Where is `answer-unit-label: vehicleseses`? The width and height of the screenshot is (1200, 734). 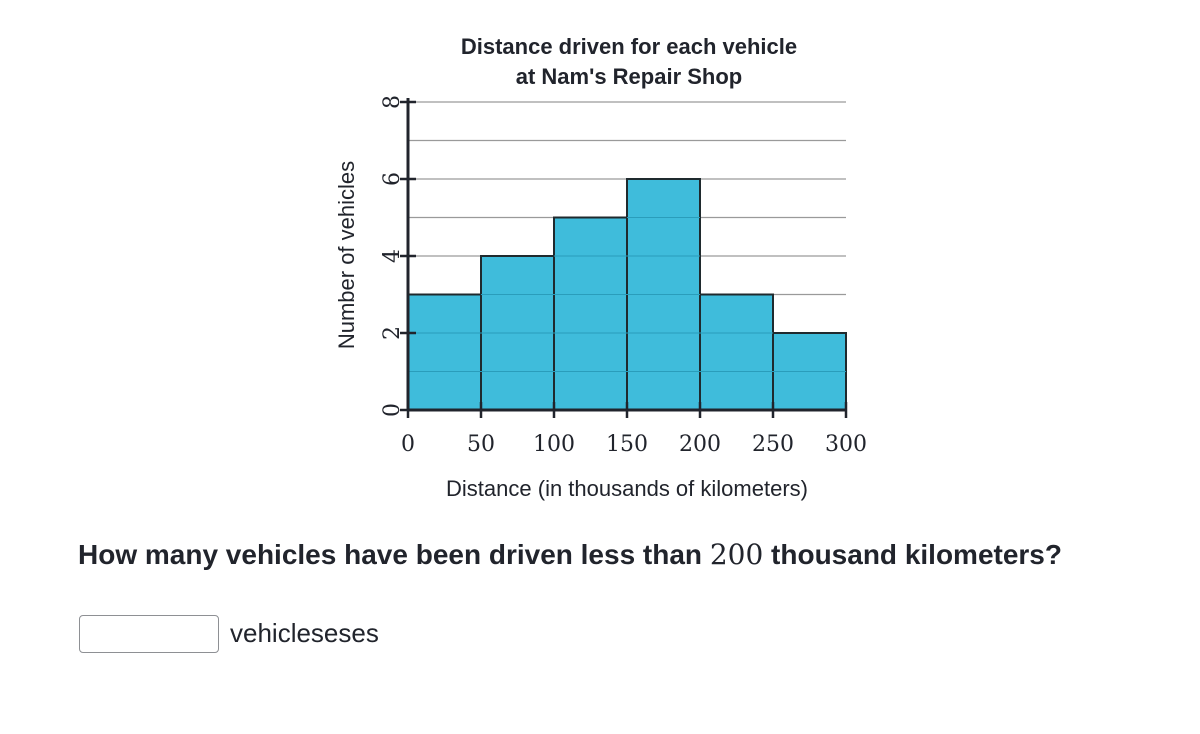
answer-unit-label: vehicleseses is located at coordinates (304, 633).